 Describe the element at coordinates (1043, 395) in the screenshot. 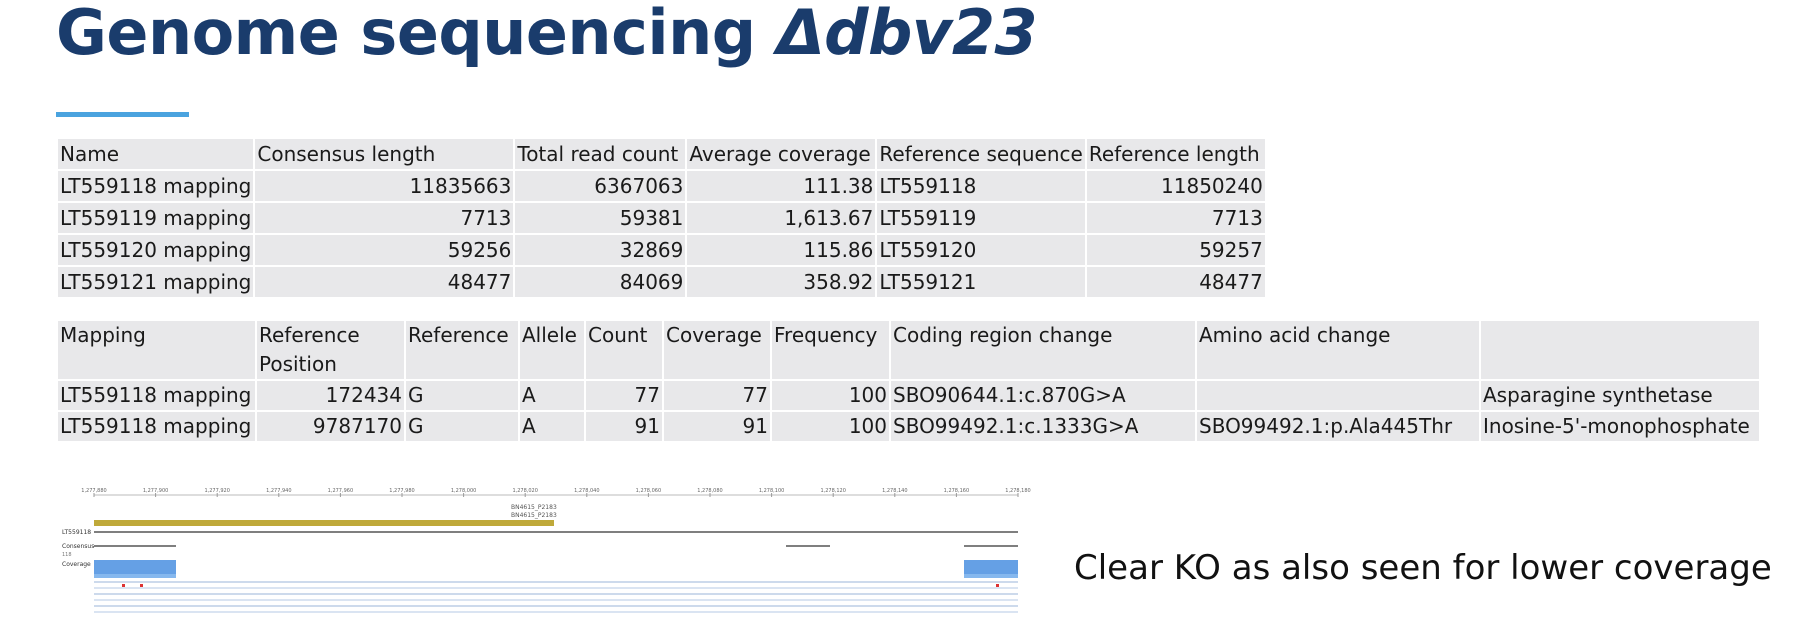

I see `table-cell: SBO90644.1:c.870G>A` at that location.